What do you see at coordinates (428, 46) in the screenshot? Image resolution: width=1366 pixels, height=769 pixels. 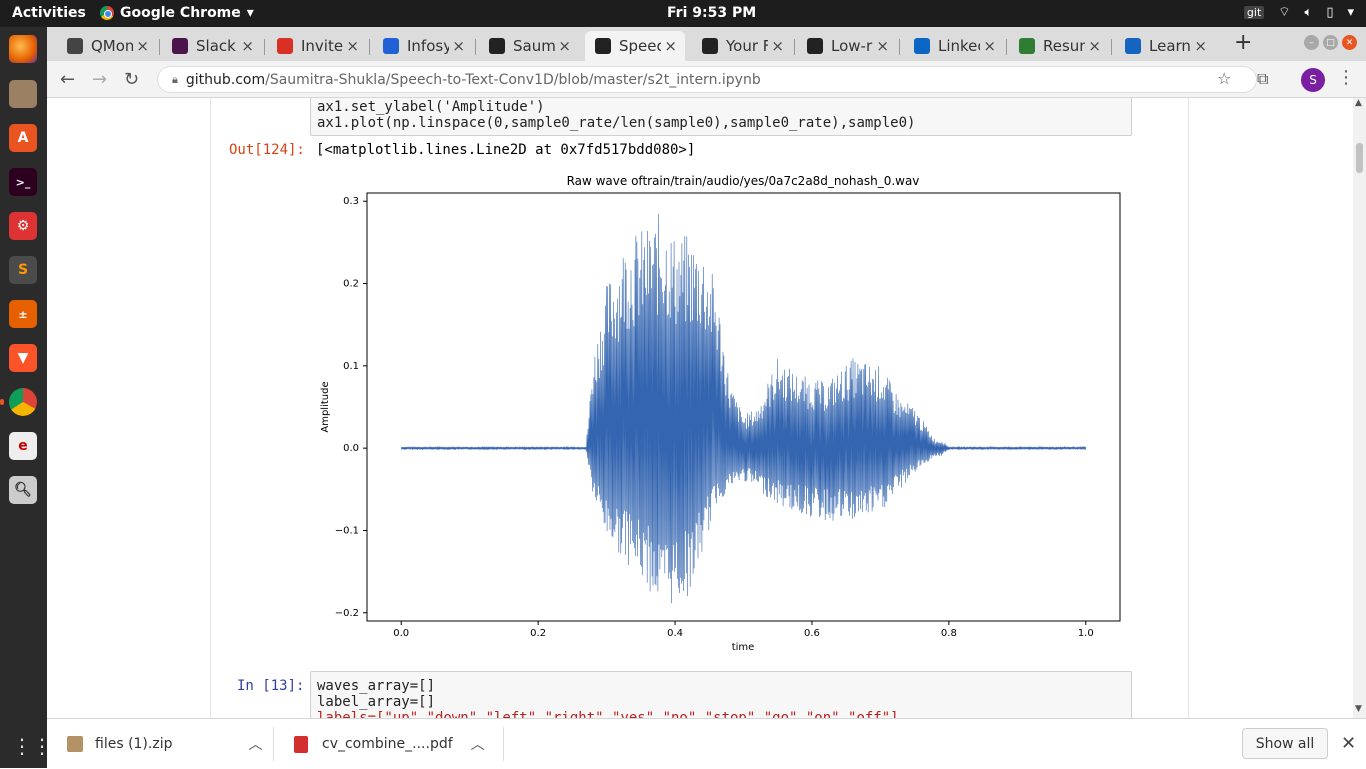 I see `tab-label: Infosy` at bounding box center [428, 46].